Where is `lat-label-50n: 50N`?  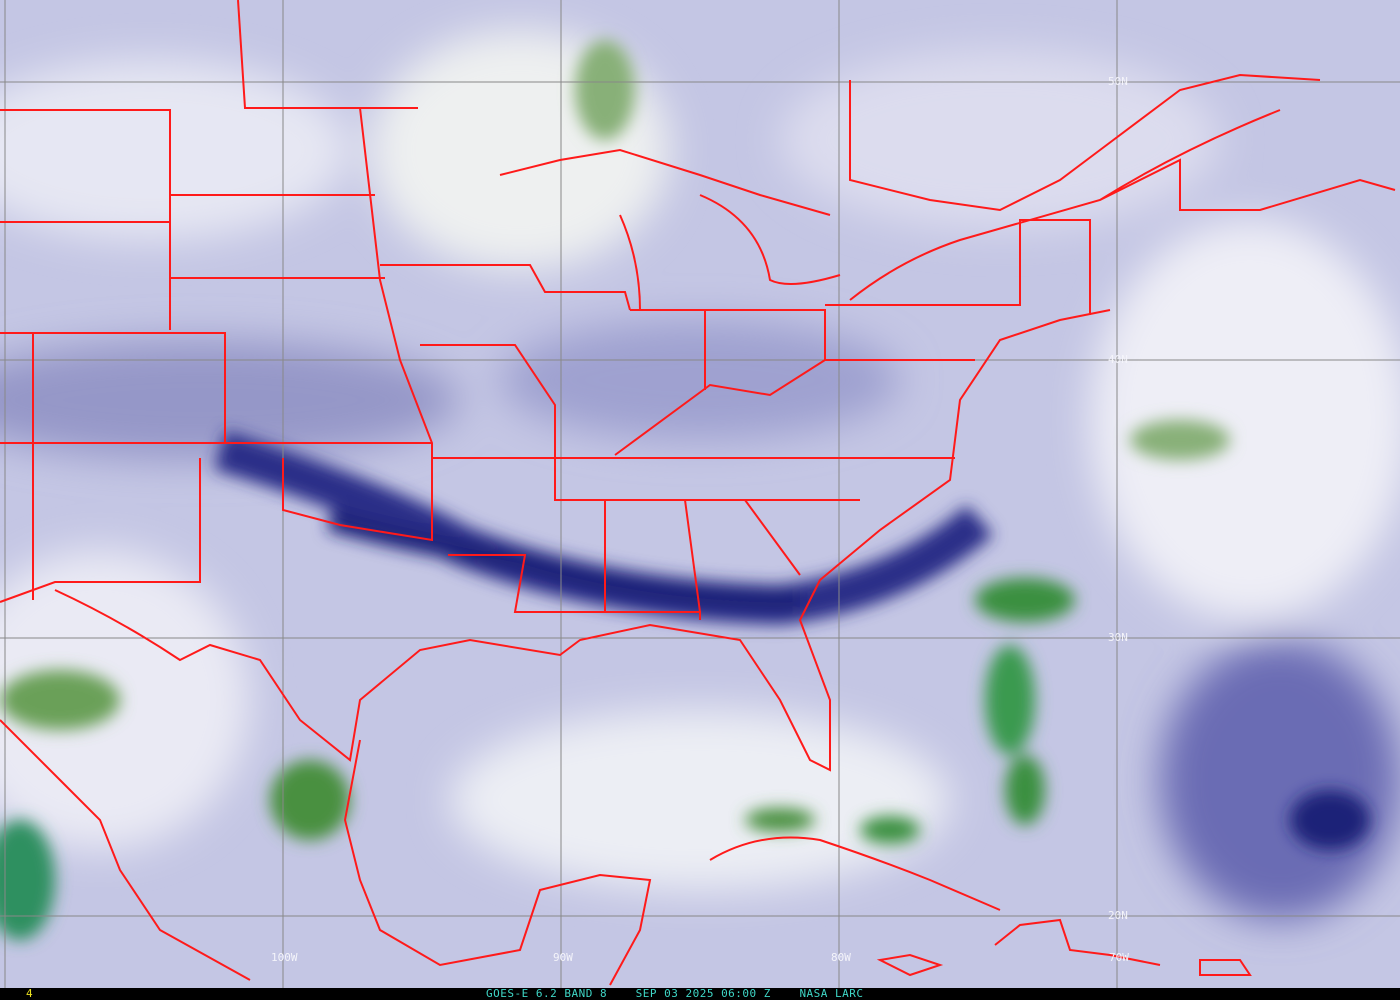 lat-label-50n: 50N is located at coordinates (1118, 81).